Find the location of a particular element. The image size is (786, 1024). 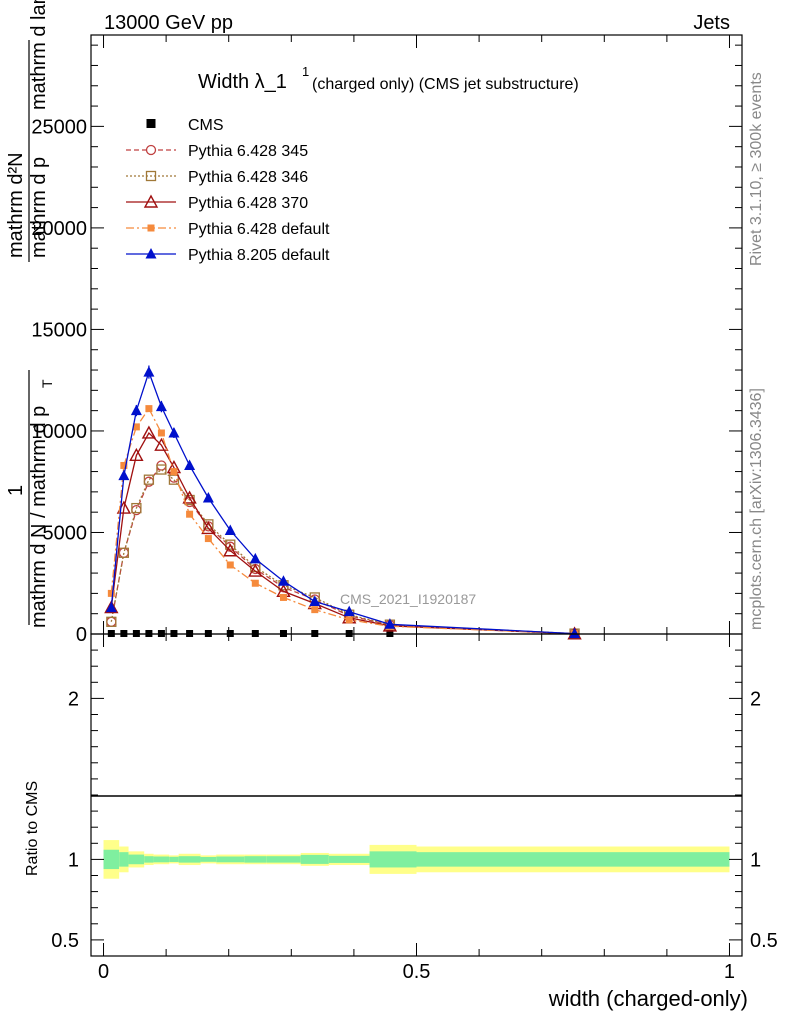

energy-label: 13000 GeV pp is located at coordinates (168, 23).